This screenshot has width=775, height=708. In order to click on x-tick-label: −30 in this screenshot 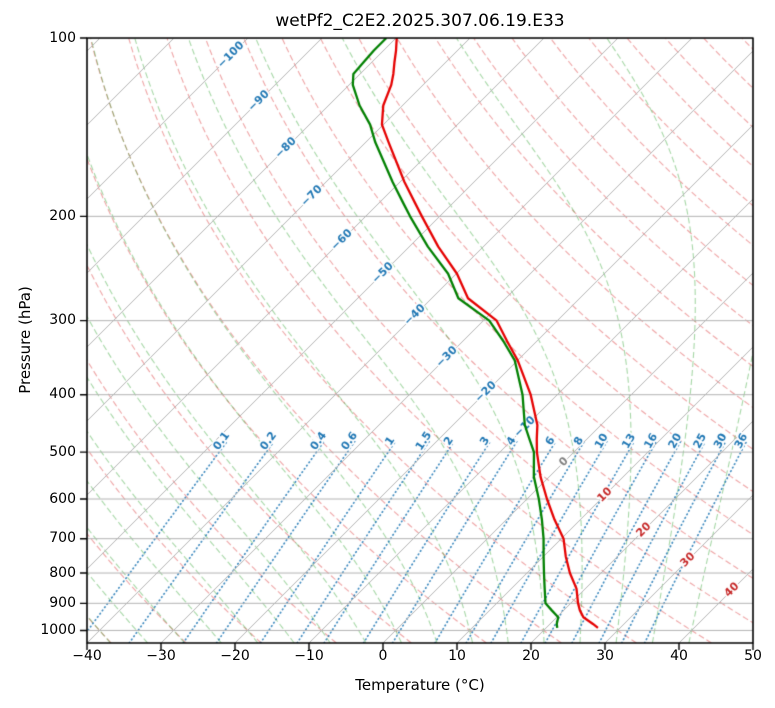, I will do `click(161, 656)`.